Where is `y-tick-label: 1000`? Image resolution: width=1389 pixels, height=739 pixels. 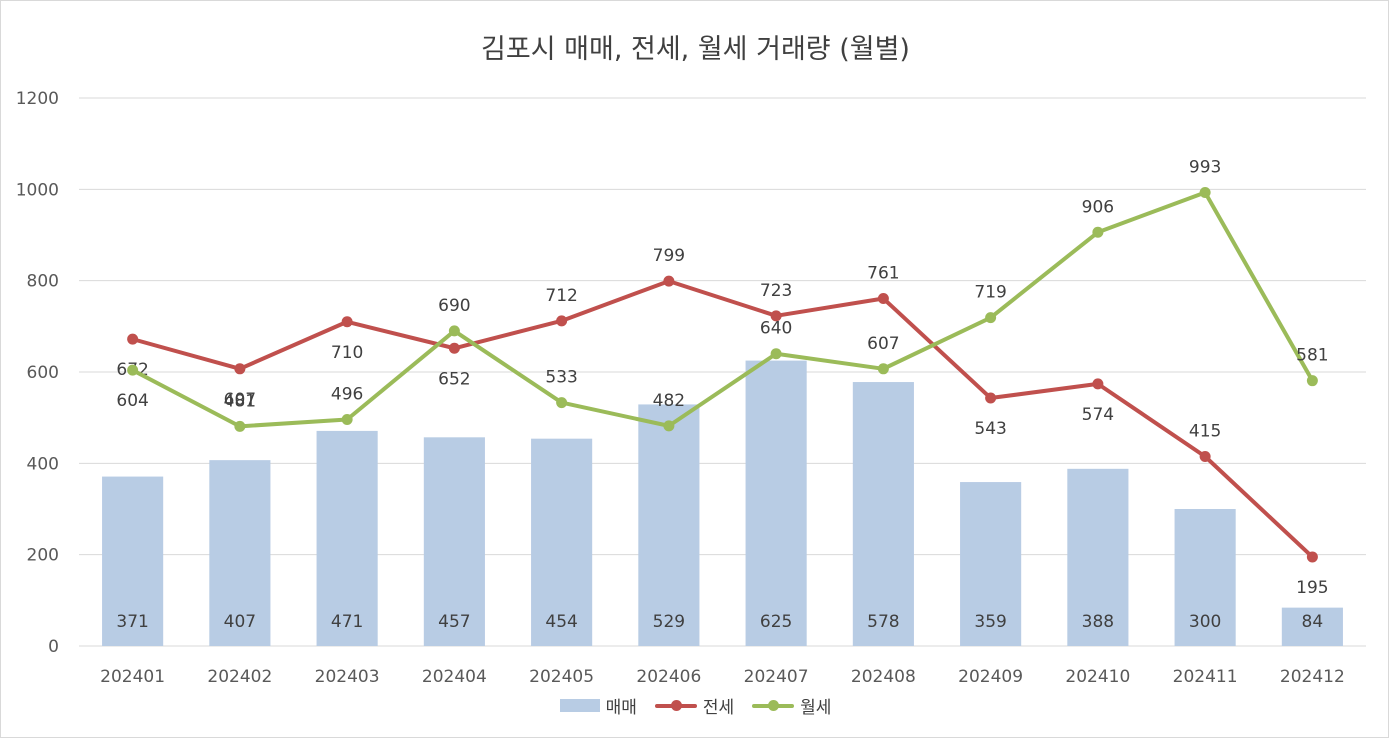 y-tick-label: 1000 is located at coordinates (37, 190).